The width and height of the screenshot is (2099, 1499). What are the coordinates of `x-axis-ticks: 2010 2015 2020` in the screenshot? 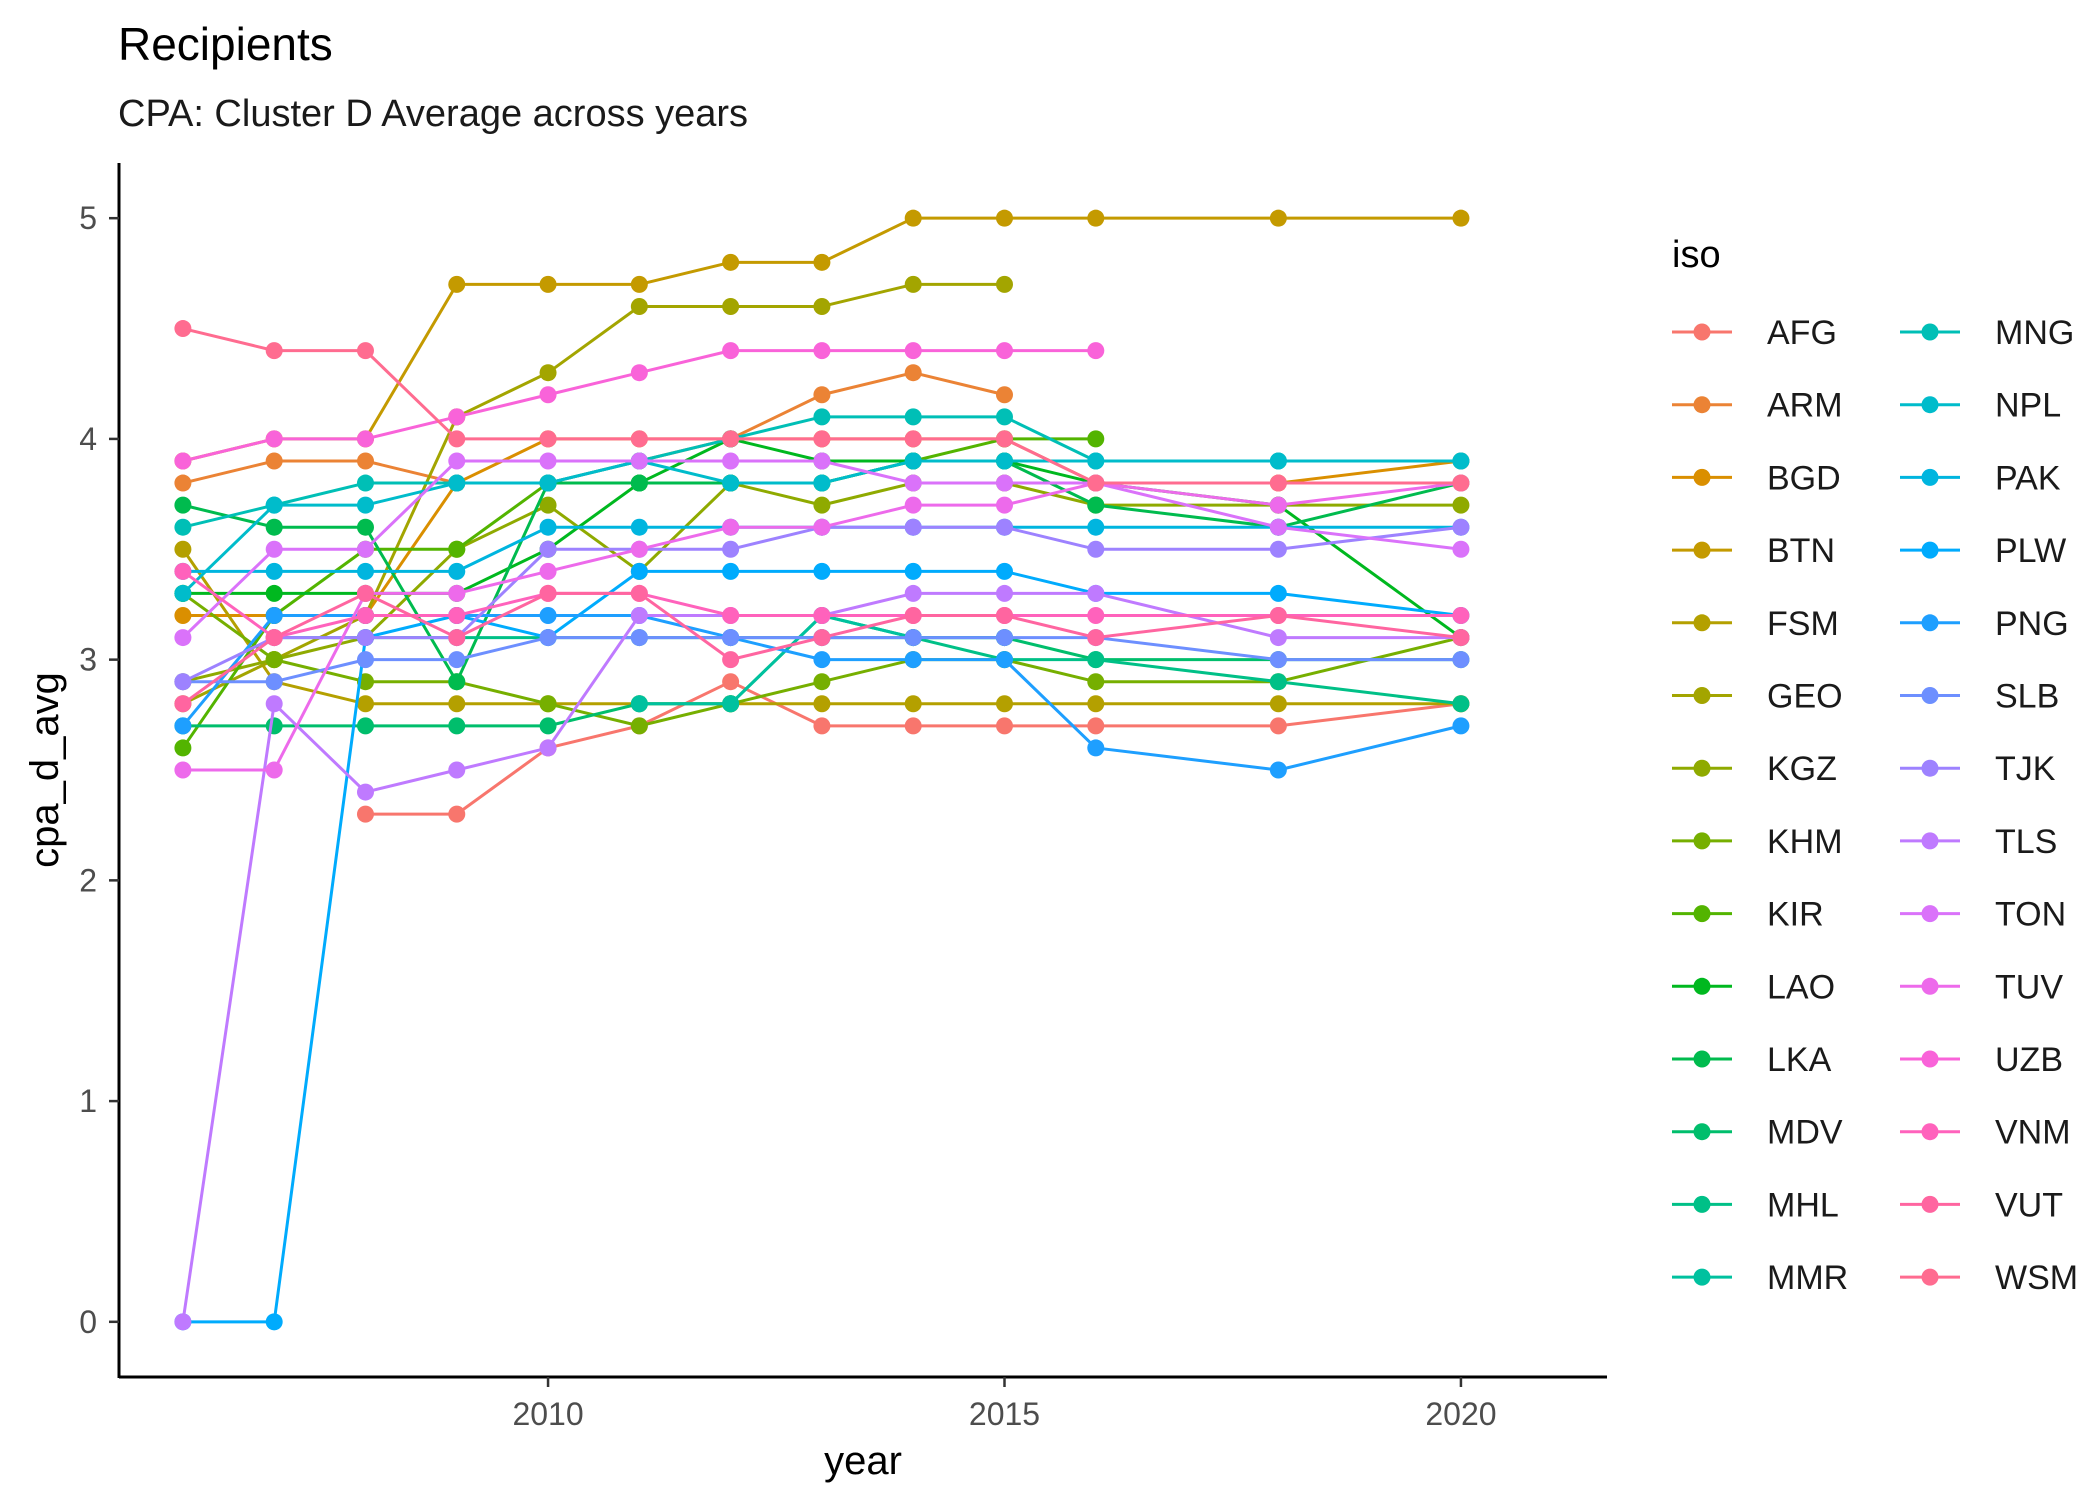 It's located at (1004, 1404).